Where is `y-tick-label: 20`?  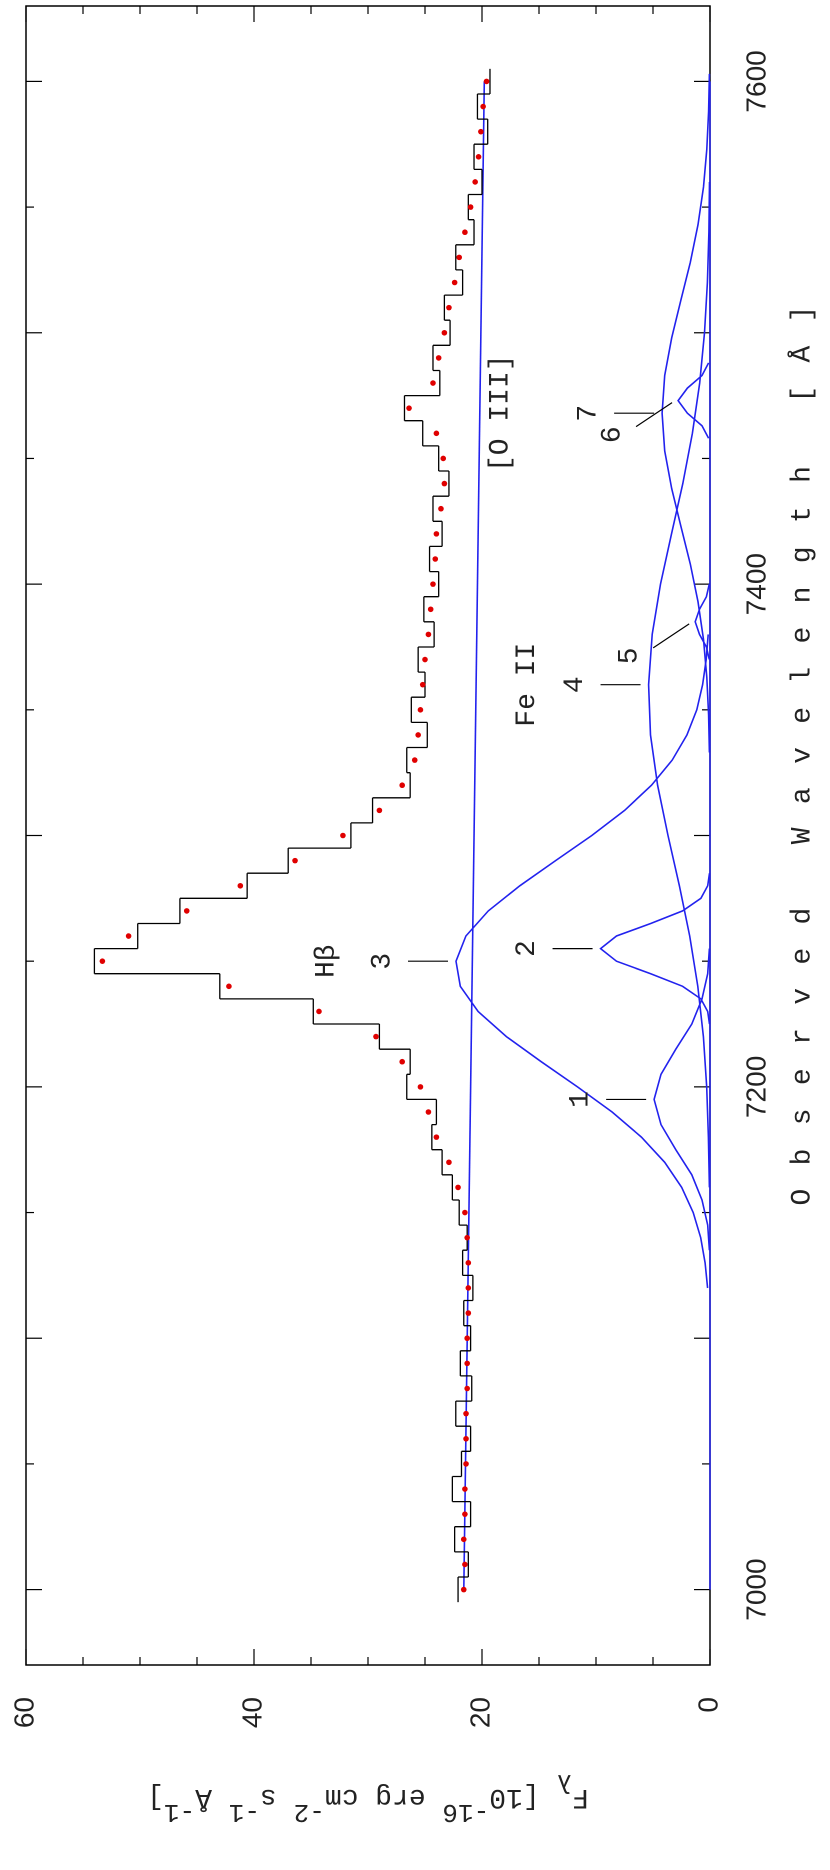
y-tick-label: 20 is located at coordinates (479, 1712).